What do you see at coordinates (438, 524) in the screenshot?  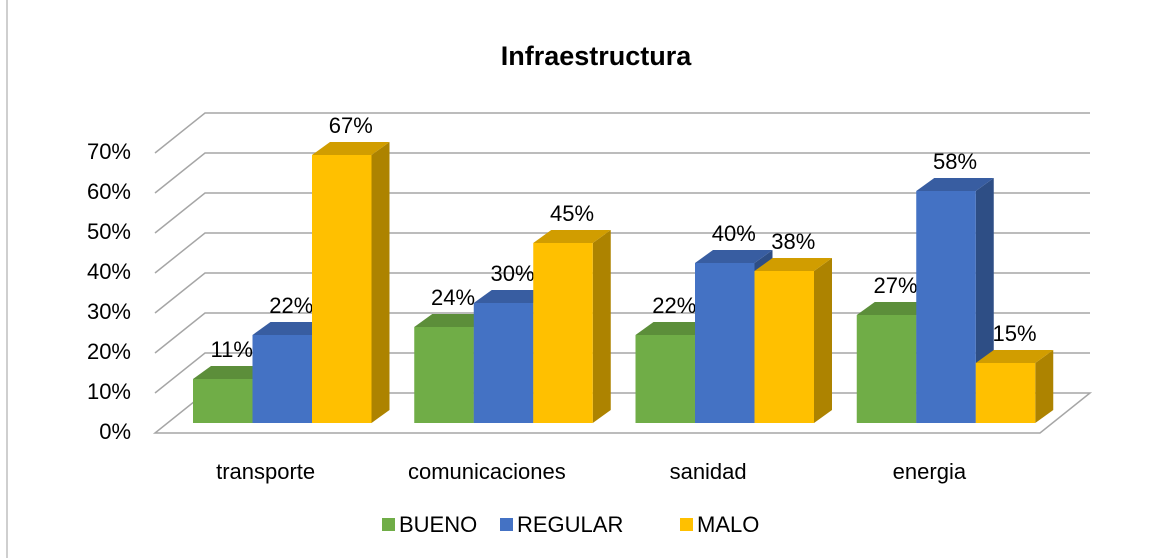 I see `legend-label: BUENO` at bounding box center [438, 524].